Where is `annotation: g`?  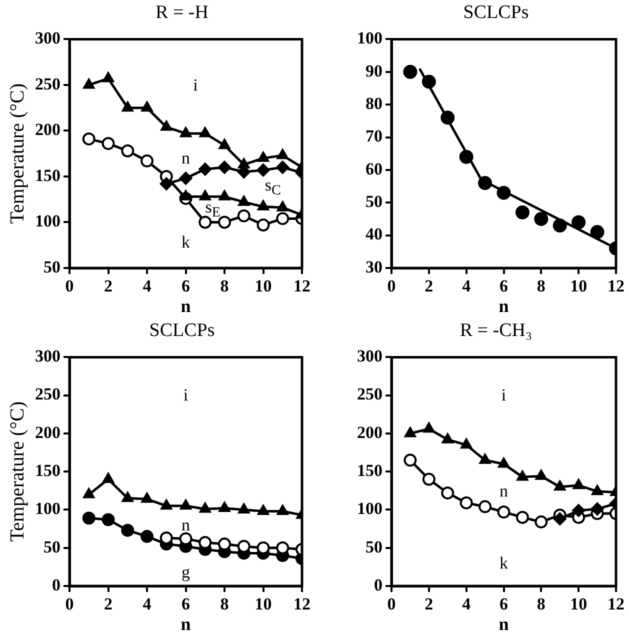 annotation: g is located at coordinates (186, 572).